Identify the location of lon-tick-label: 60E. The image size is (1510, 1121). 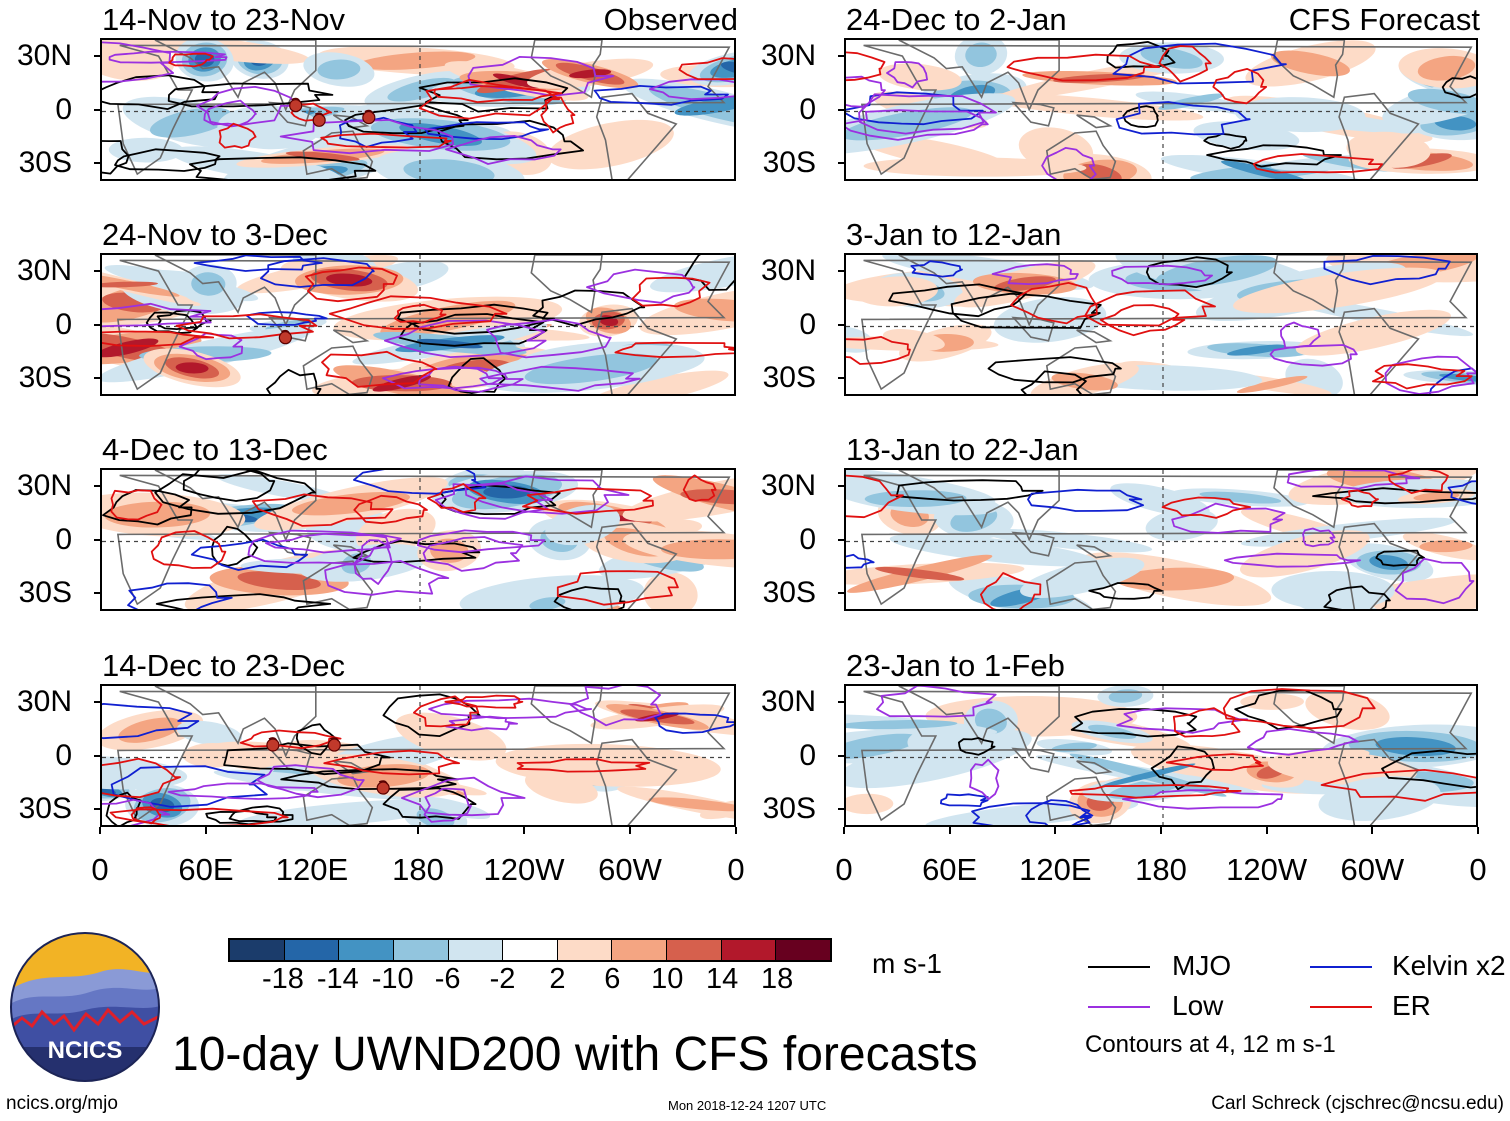
(950, 869).